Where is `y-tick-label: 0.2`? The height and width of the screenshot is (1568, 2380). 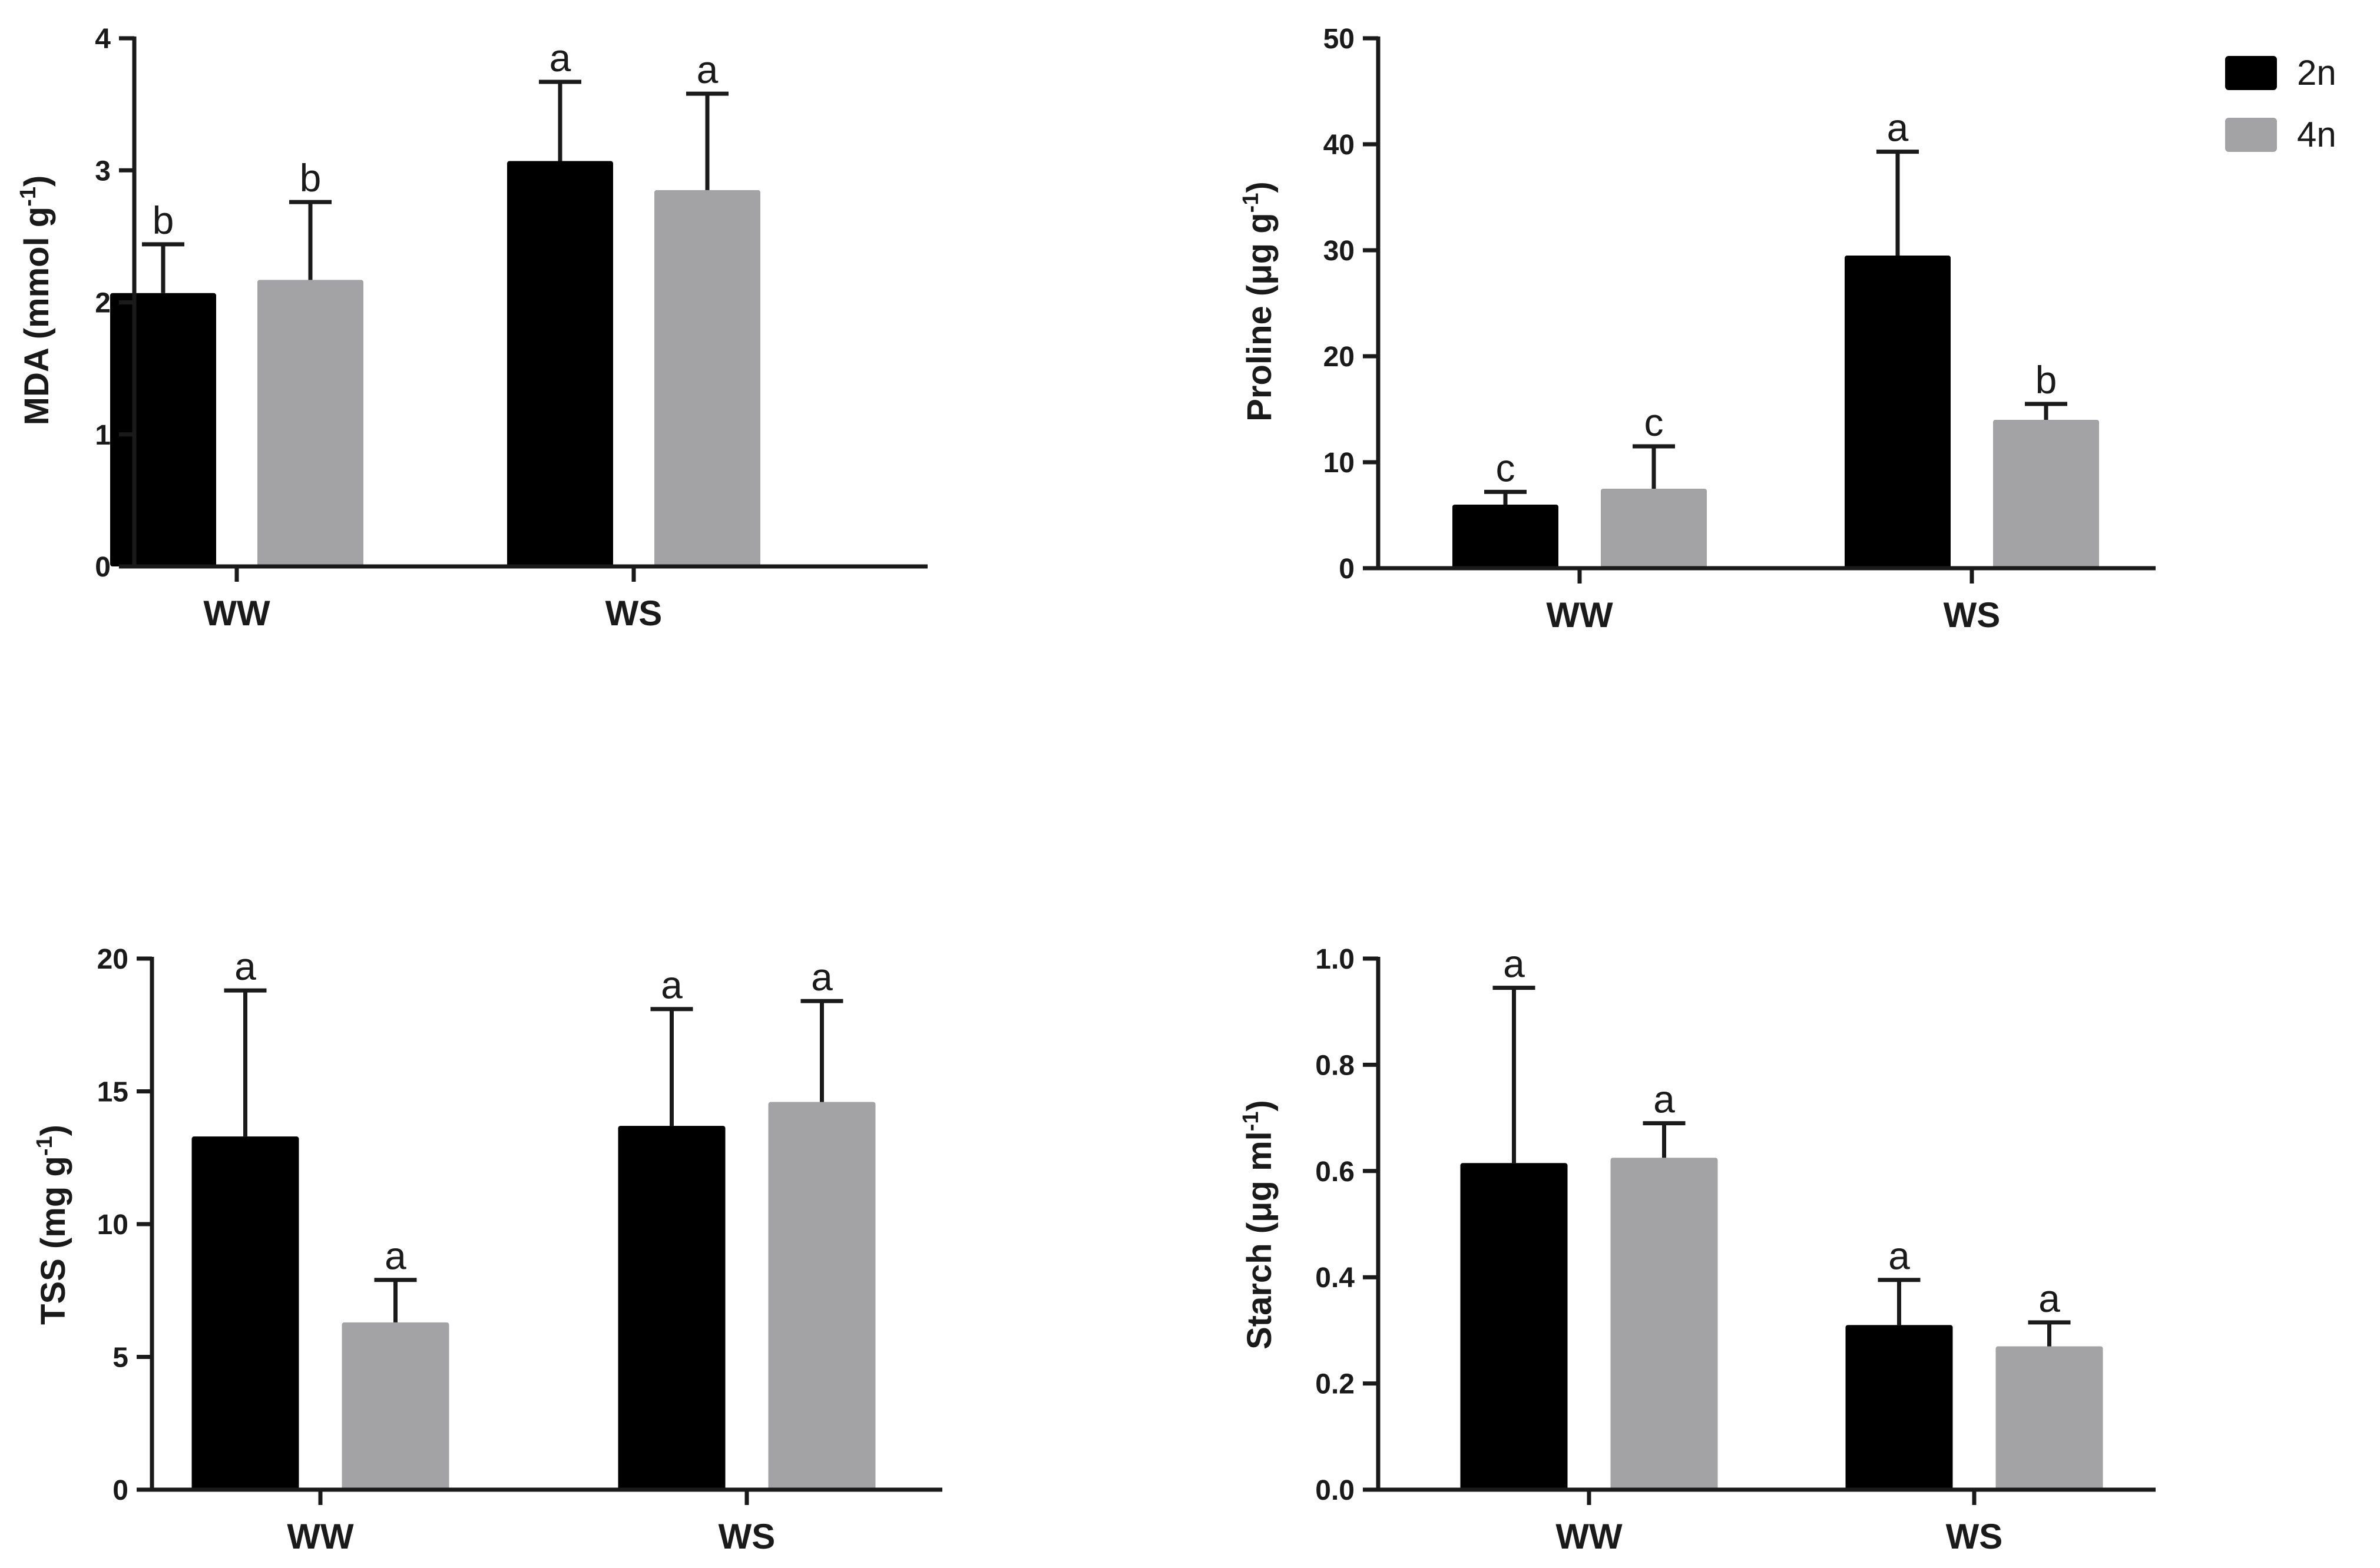 y-tick-label: 0.2 is located at coordinates (1335, 1384).